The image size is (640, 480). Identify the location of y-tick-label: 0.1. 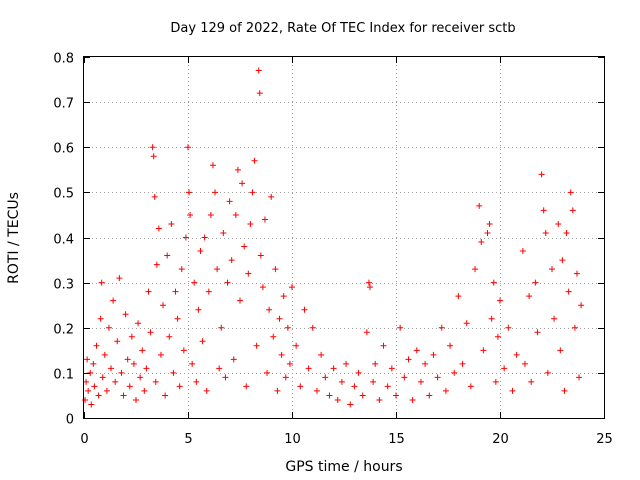
(63, 375).